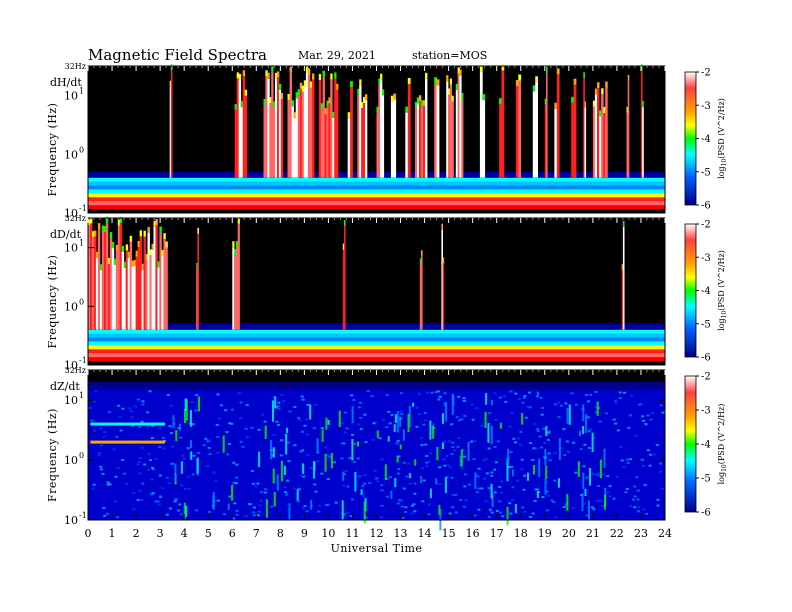 The width and height of the screenshot is (792, 612). Describe the element at coordinates (65, 386) in the screenshot. I see `panel-name-label: dZ/dt` at that location.